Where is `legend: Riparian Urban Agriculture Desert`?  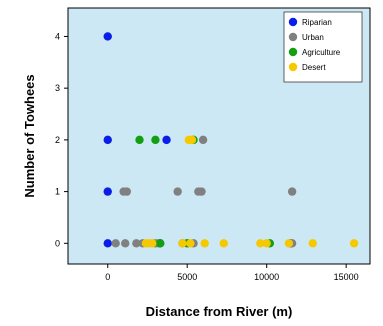
legend: Riparian Urban Agriculture Desert is located at coordinates (323, 47).